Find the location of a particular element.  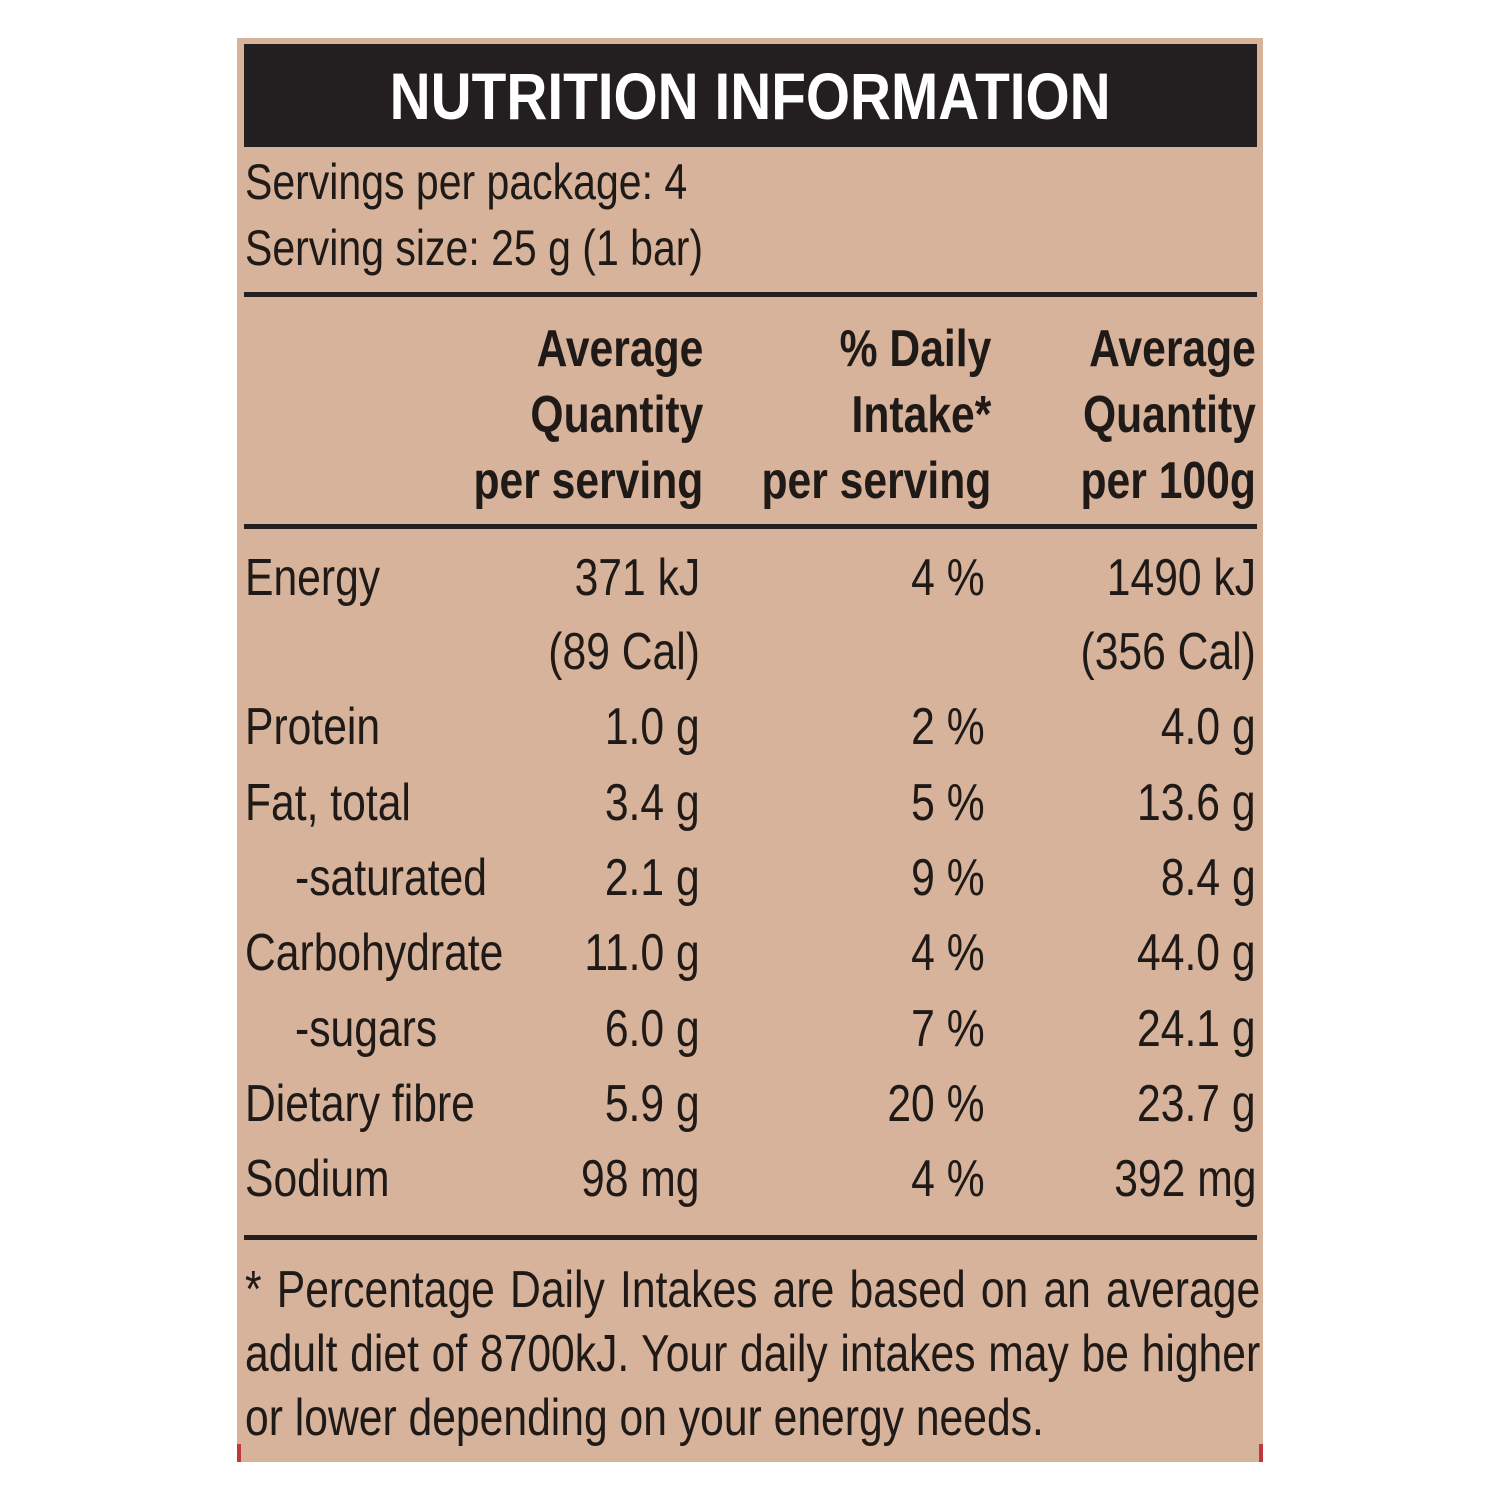

column-header-line: per 100g is located at coordinates (1168, 481).